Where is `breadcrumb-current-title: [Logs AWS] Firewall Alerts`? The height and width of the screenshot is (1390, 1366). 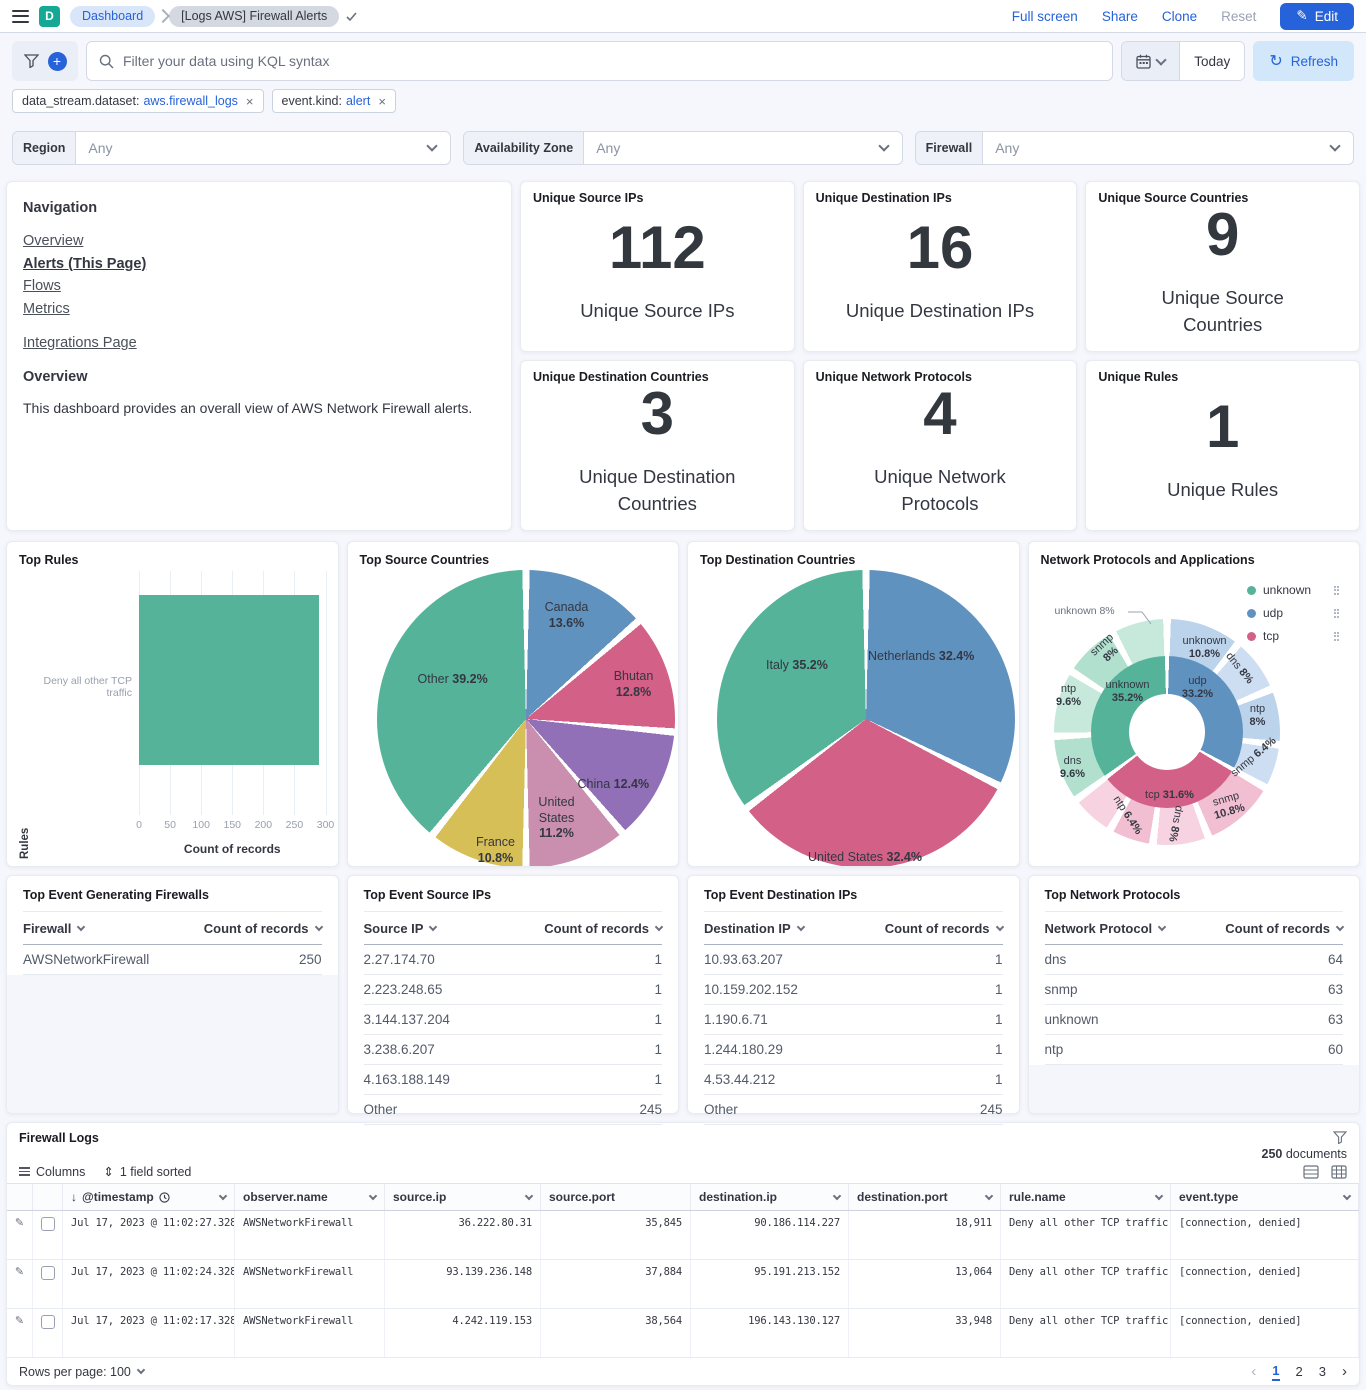
breadcrumb-current-title: [Logs AWS] Firewall Alerts is located at coordinates (254, 16).